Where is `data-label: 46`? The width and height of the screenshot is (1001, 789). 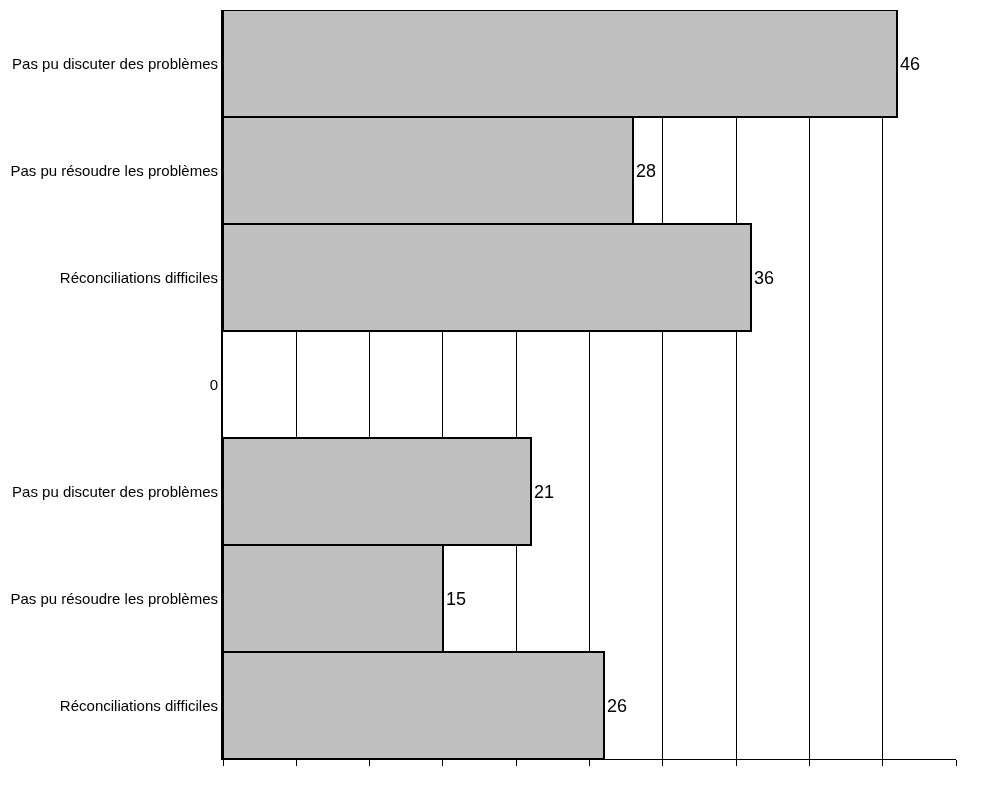
data-label: 46 is located at coordinates (910, 63).